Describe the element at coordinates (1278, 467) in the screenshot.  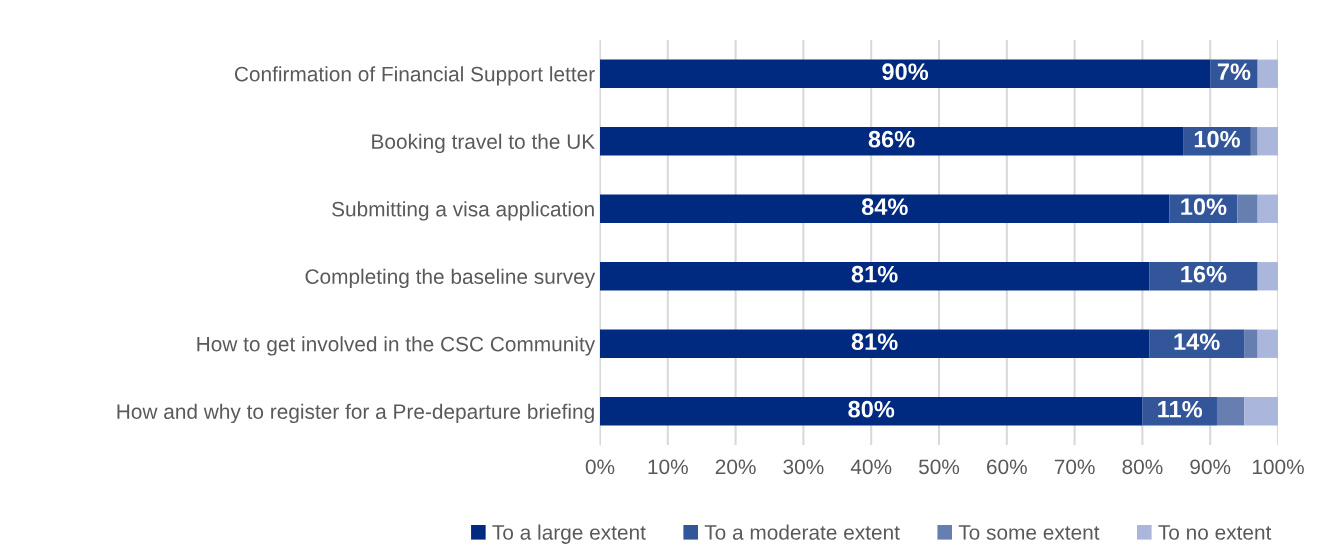
I see `x-tick-label: 100%` at that location.